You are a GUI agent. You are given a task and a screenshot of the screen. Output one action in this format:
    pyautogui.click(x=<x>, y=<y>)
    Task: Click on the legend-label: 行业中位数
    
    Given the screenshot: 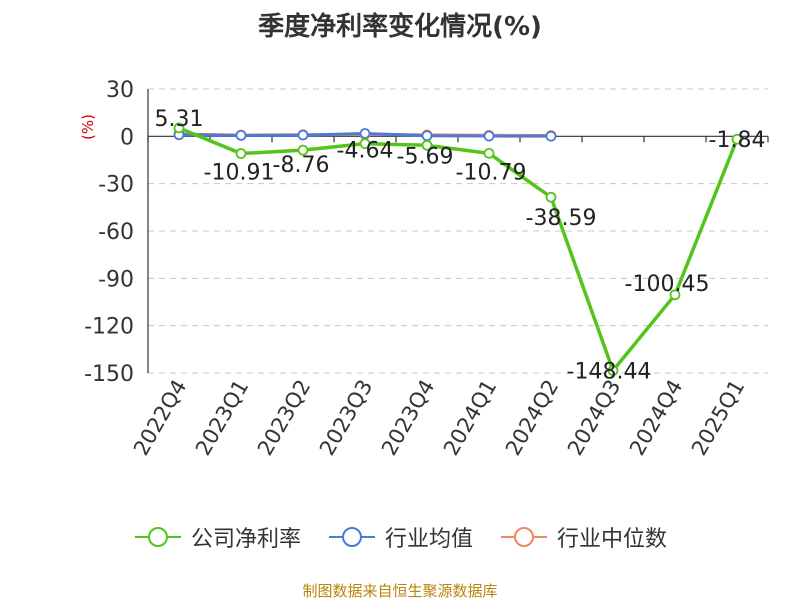 What is the action you would take?
    pyautogui.click(x=612, y=539)
    